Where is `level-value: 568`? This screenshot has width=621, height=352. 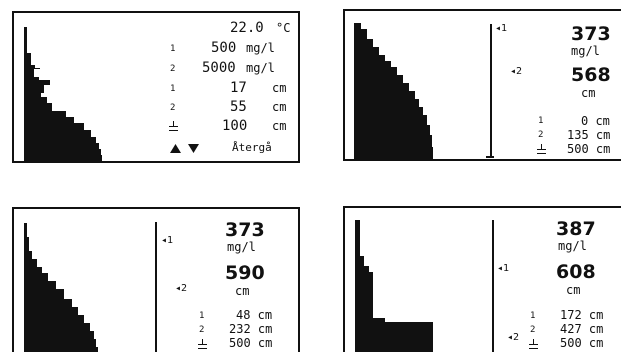 level-value: 568 is located at coordinates (591, 75).